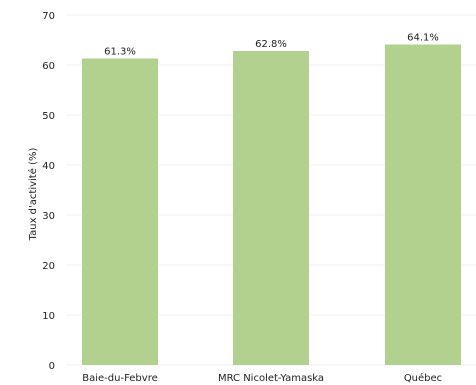 This screenshot has height=385, width=476. I want to click on x-axis-ticks: Baie-du-Febvre MRC Nicolet-Yamaska Québec, so click(262, 378).